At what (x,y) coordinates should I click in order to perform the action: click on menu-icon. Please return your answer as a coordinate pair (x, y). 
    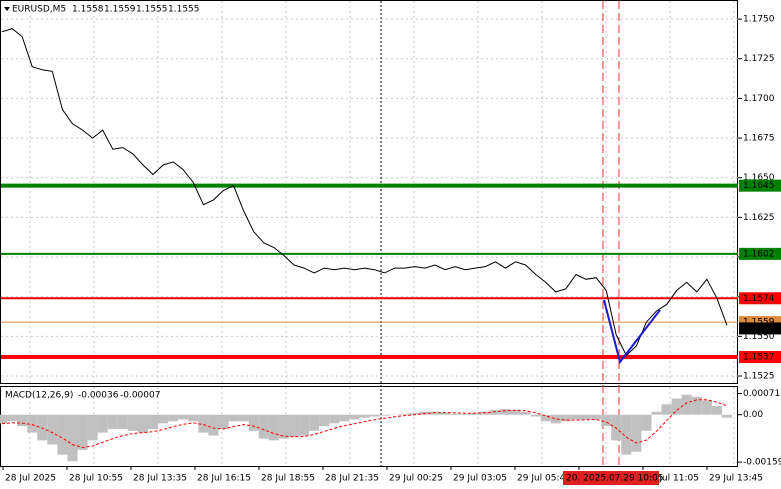
    Looking at the image, I should click on (7, 9).